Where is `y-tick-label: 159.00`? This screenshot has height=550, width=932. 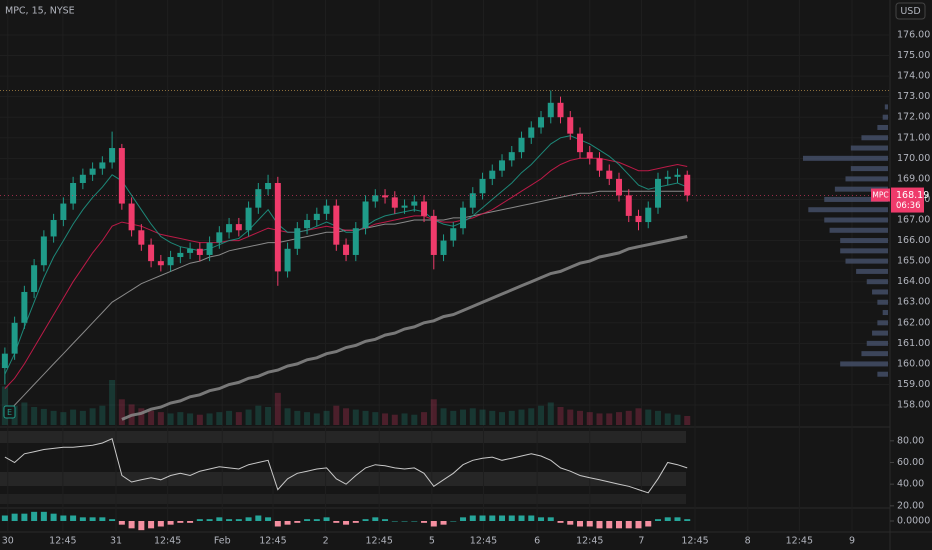
y-tick-label: 159.00 is located at coordinates (913, 384).